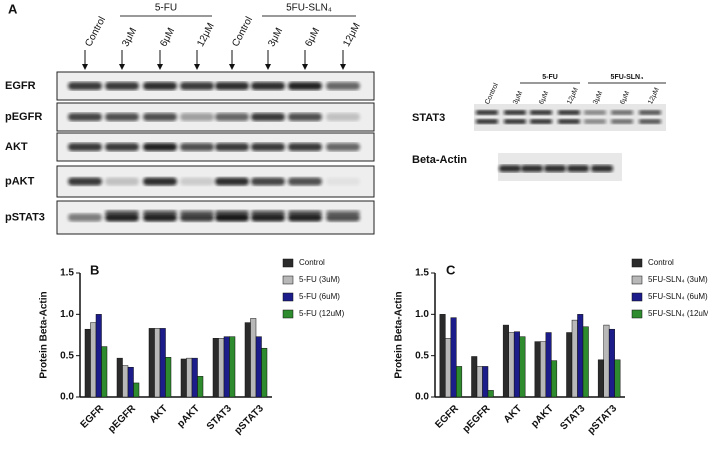 This screenshot has height=449, width=708. I want to click on legend-label: Control, so click(661, 262).